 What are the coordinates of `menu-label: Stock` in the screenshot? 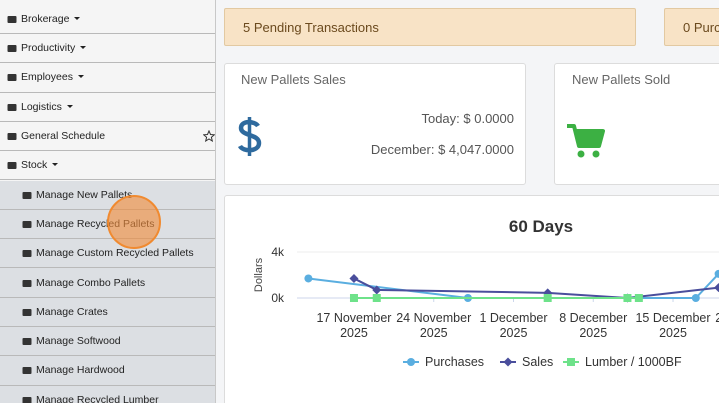 It's located at (34, 165).